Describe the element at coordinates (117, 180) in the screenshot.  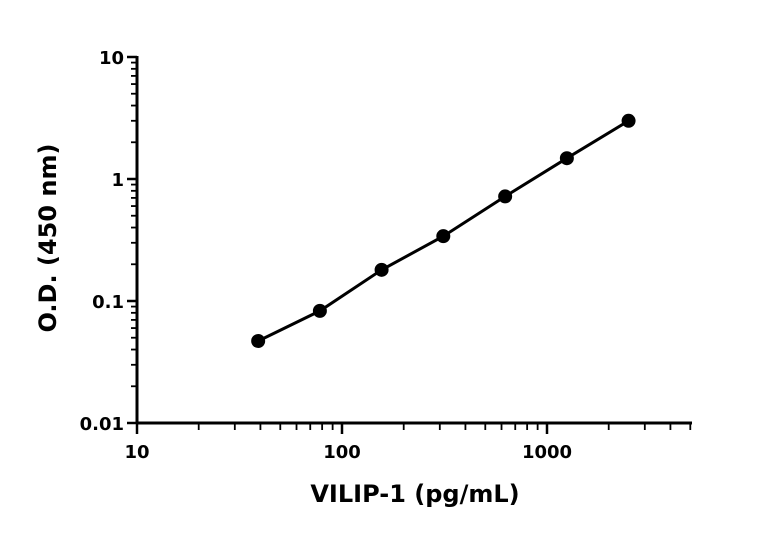
I see `y-tick-label-2: 1` at that location.